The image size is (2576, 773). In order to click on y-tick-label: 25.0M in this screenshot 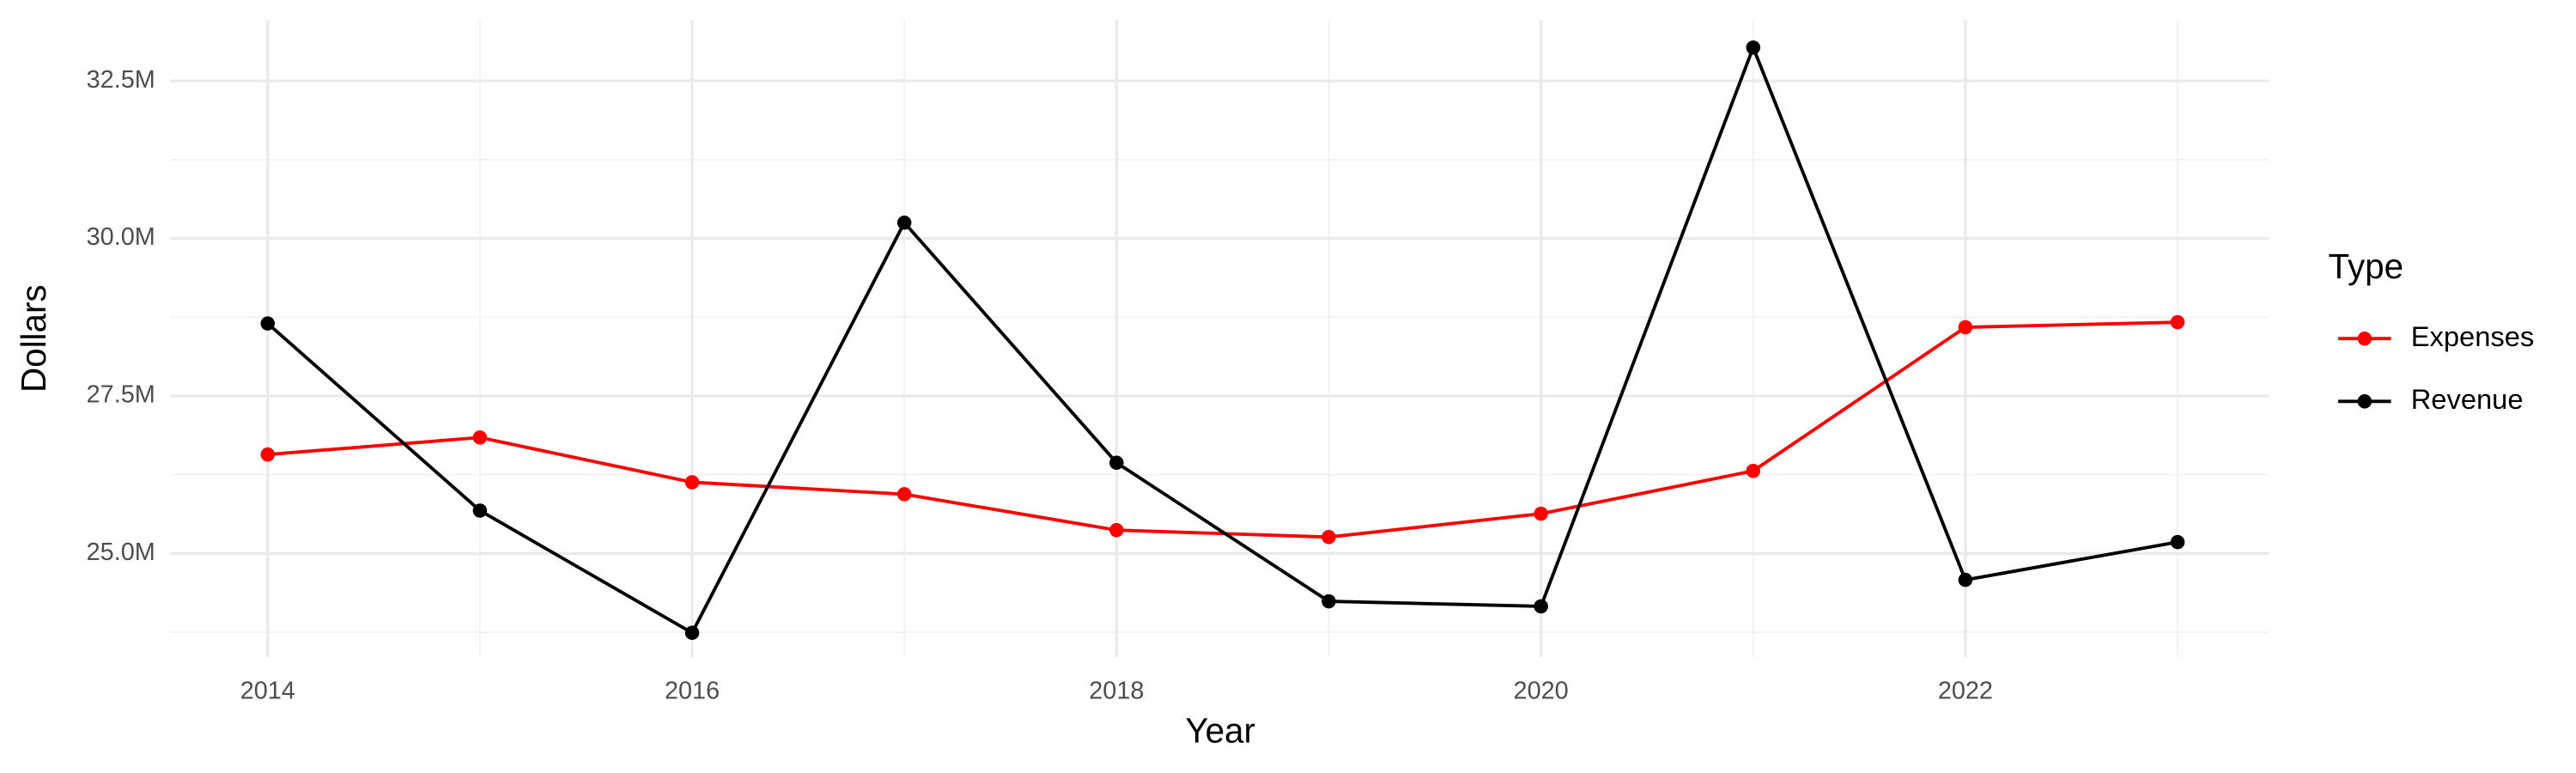, I will do `click(121, 552)`.